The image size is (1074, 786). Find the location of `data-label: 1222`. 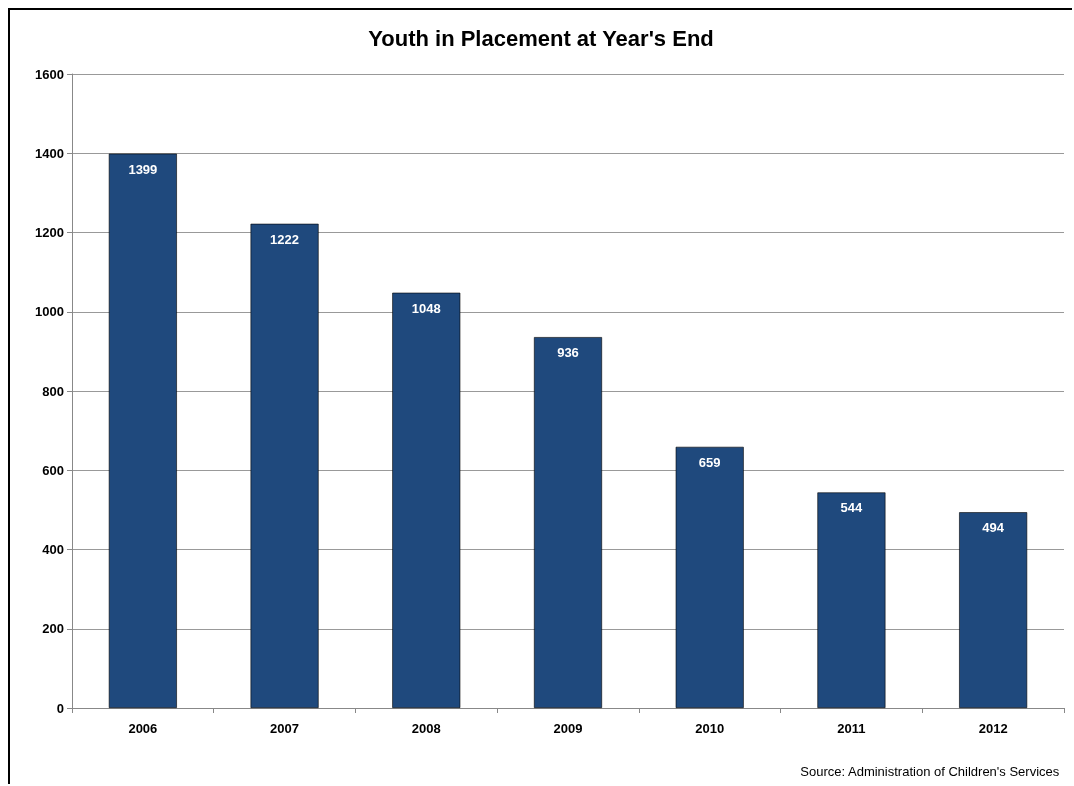

data-label: 1222 is located at coordinates (285, 239).